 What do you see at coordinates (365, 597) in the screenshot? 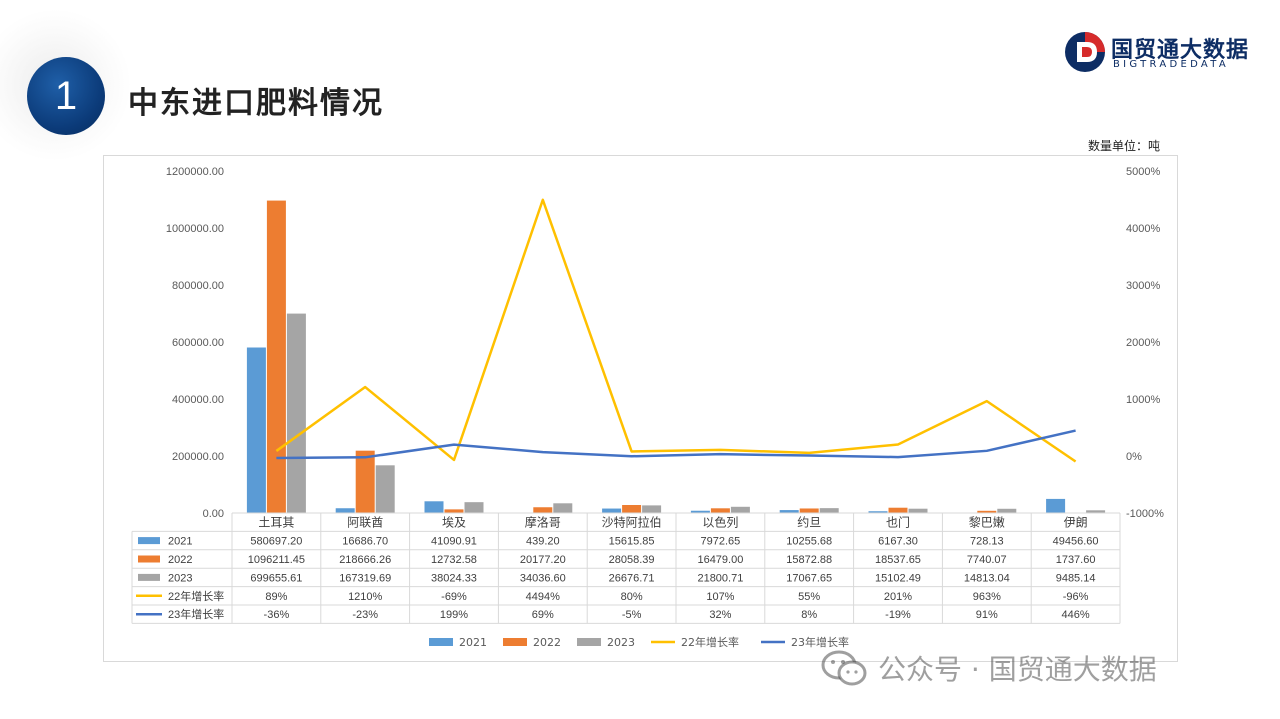
I see `table-cell: 1210%` at bounding box center [365, 597].